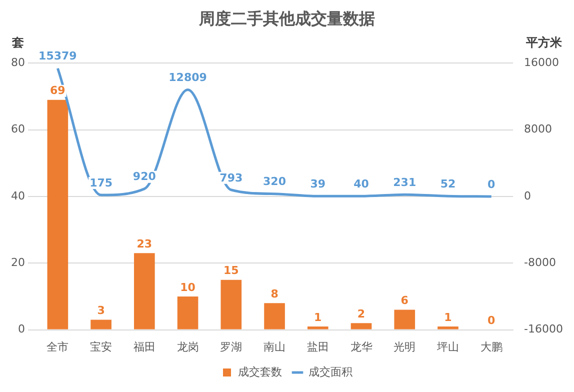  What do you see at coordinates (101, 183) in the screenshot?
I see `data-label: 175` at bounding box center [101, 183].